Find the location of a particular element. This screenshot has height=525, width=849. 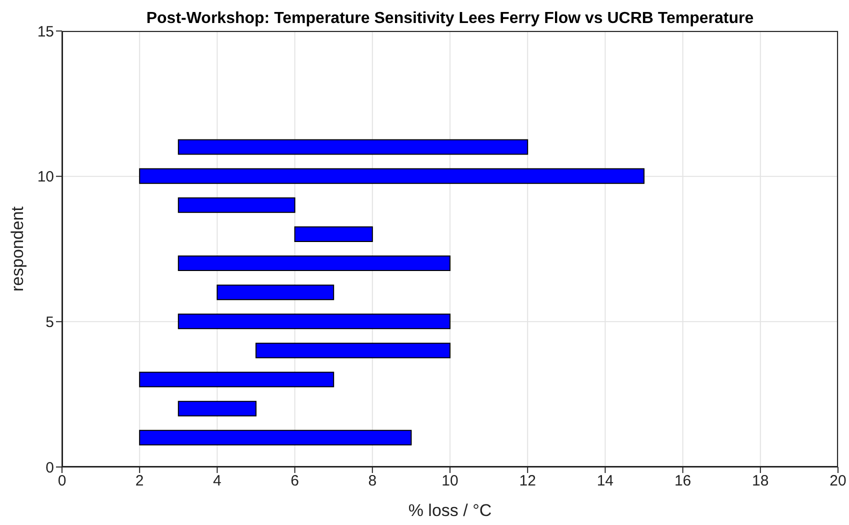

x-tick-label: 8 is located at coordinates (372, 481).